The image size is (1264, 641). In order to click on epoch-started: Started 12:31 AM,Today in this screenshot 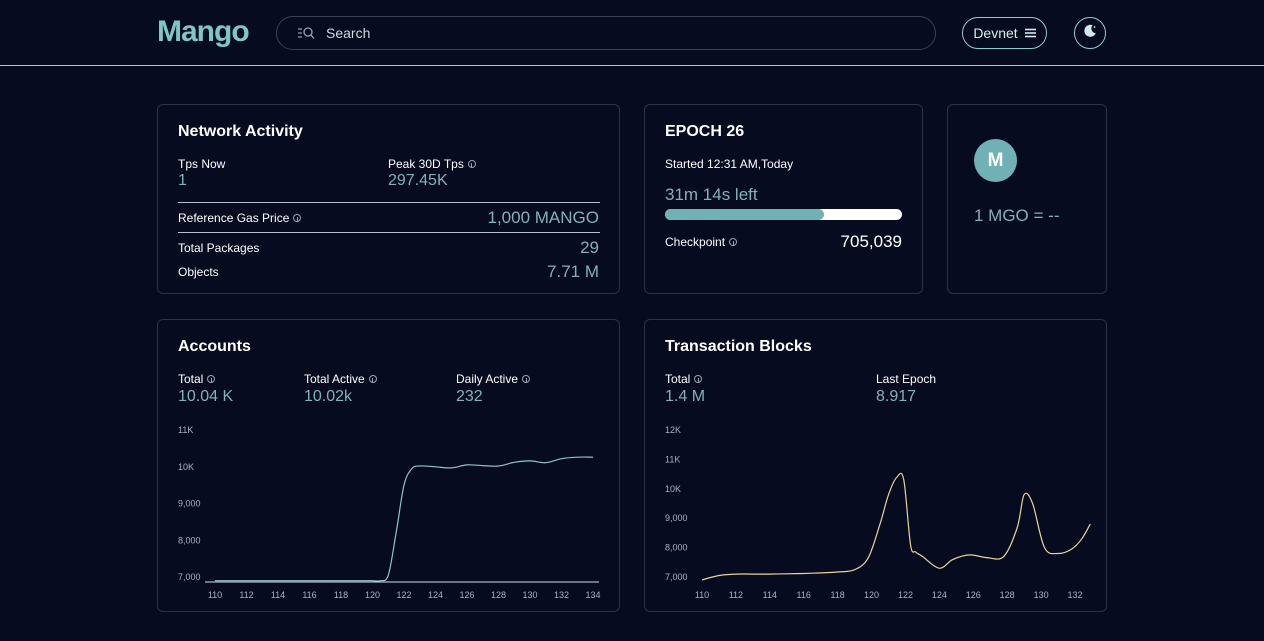, I will do `click(729, 164)`.